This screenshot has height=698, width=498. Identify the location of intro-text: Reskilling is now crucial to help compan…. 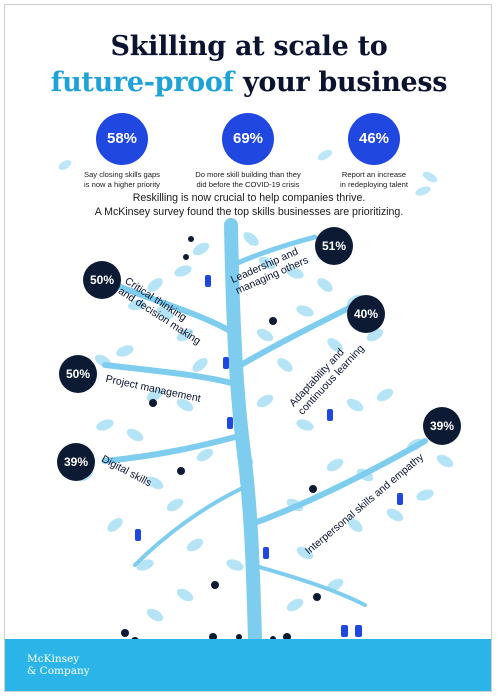
(249, 205).